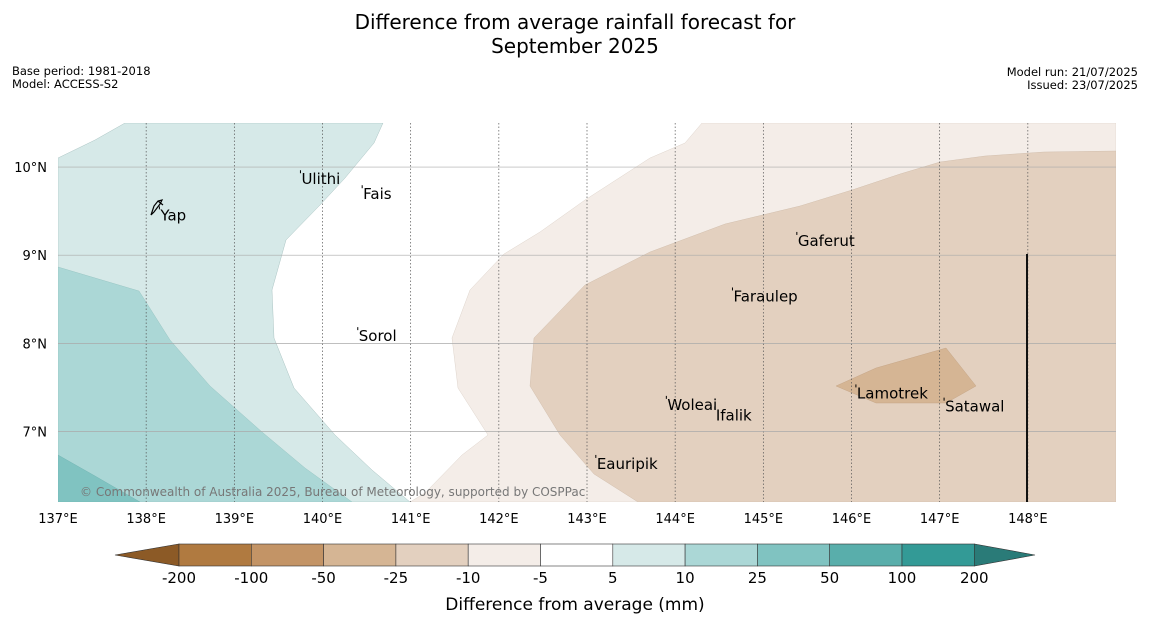  What do you see at coordinates (574, 605) in the screenshot?
I see `colorbar-label: Difference from average (mm)` at bounding box center [574, 605].